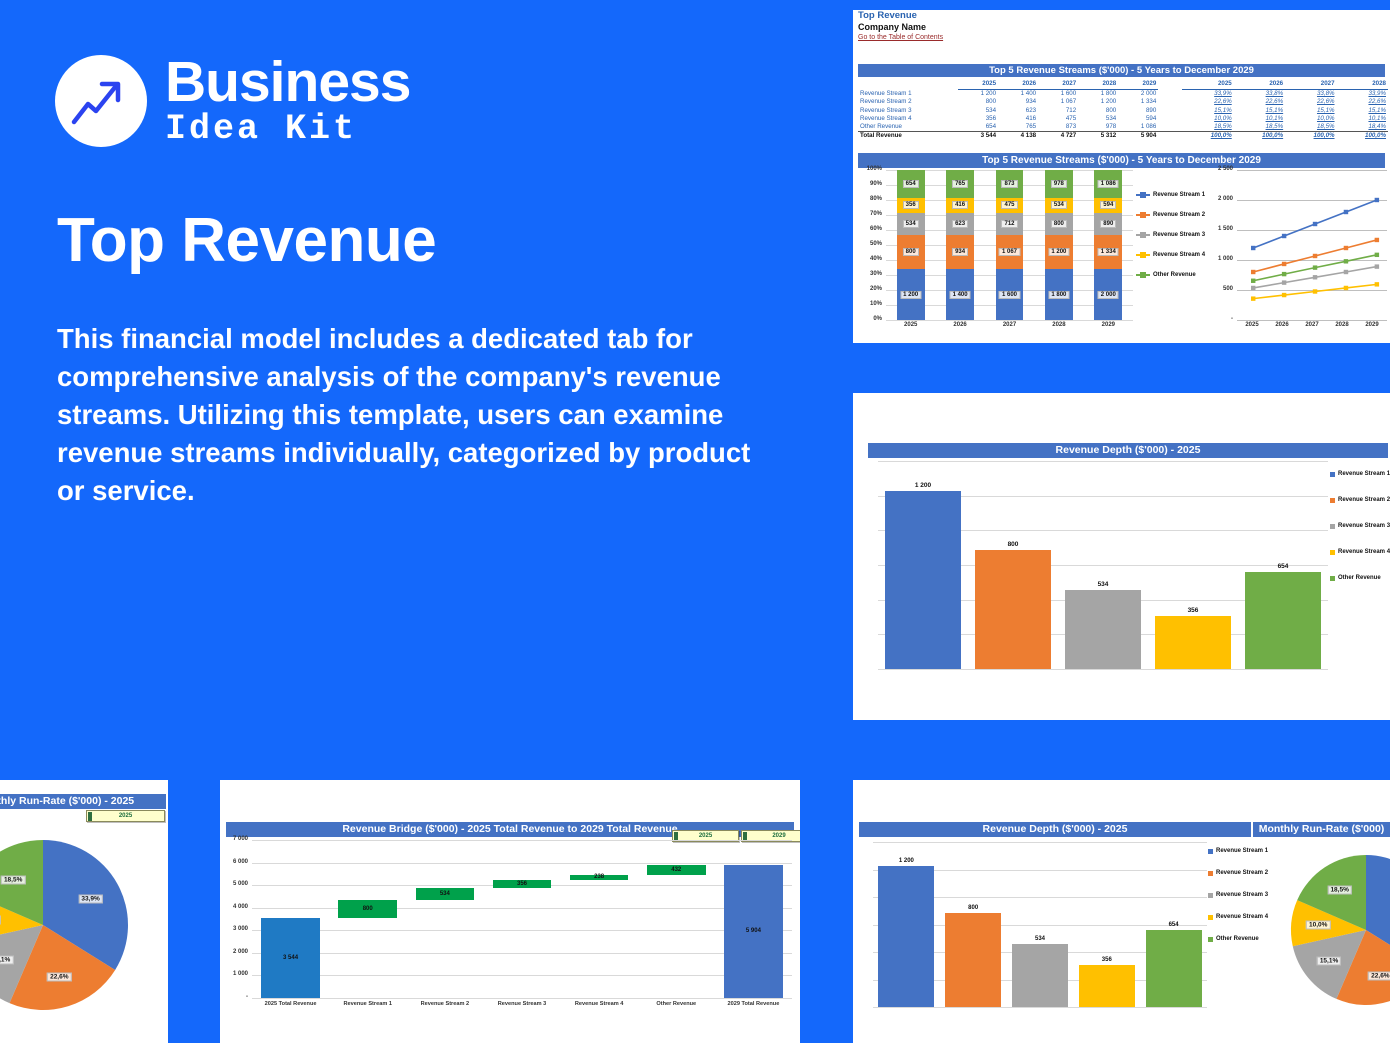 This screenshot has height=1043, width=1390. Describe the element at coordinates (875, 184) in the screenshot. I see `y-tick-label: 90%` at that location.